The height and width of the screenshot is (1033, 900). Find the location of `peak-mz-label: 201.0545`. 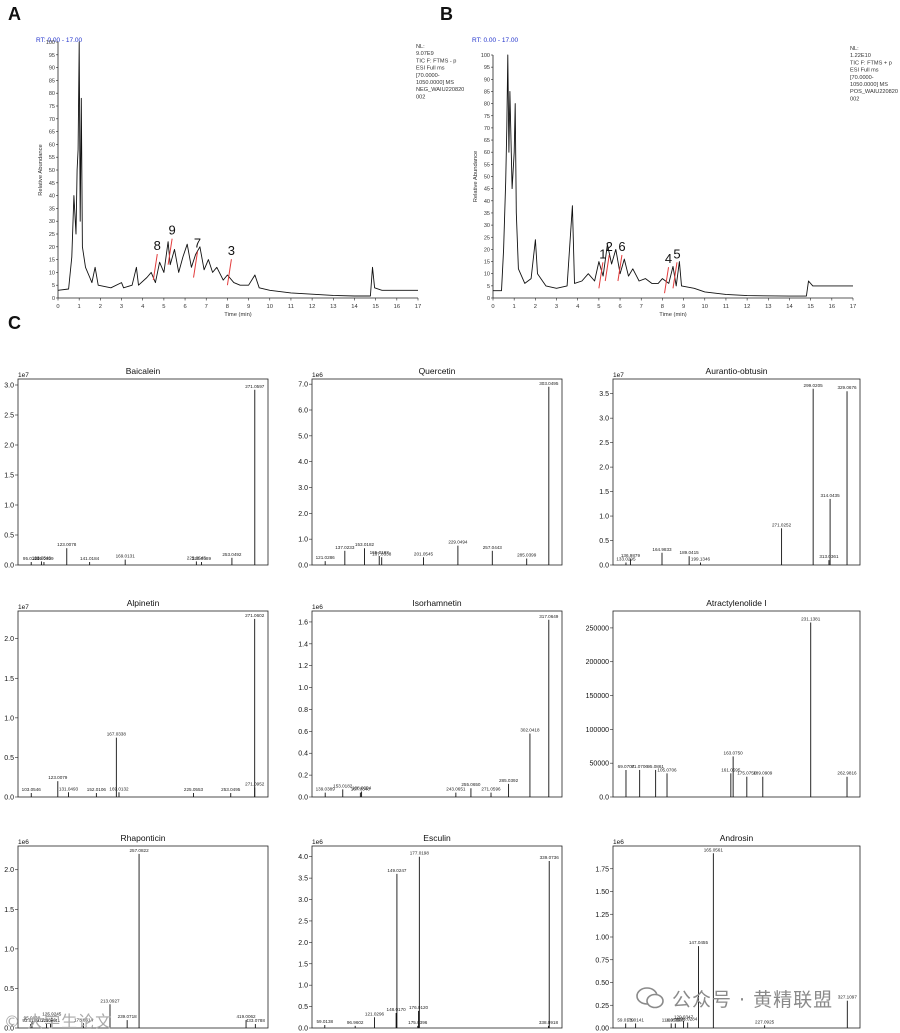

peak-mz-label: 201.0545 is located at coordinates (424, 553).